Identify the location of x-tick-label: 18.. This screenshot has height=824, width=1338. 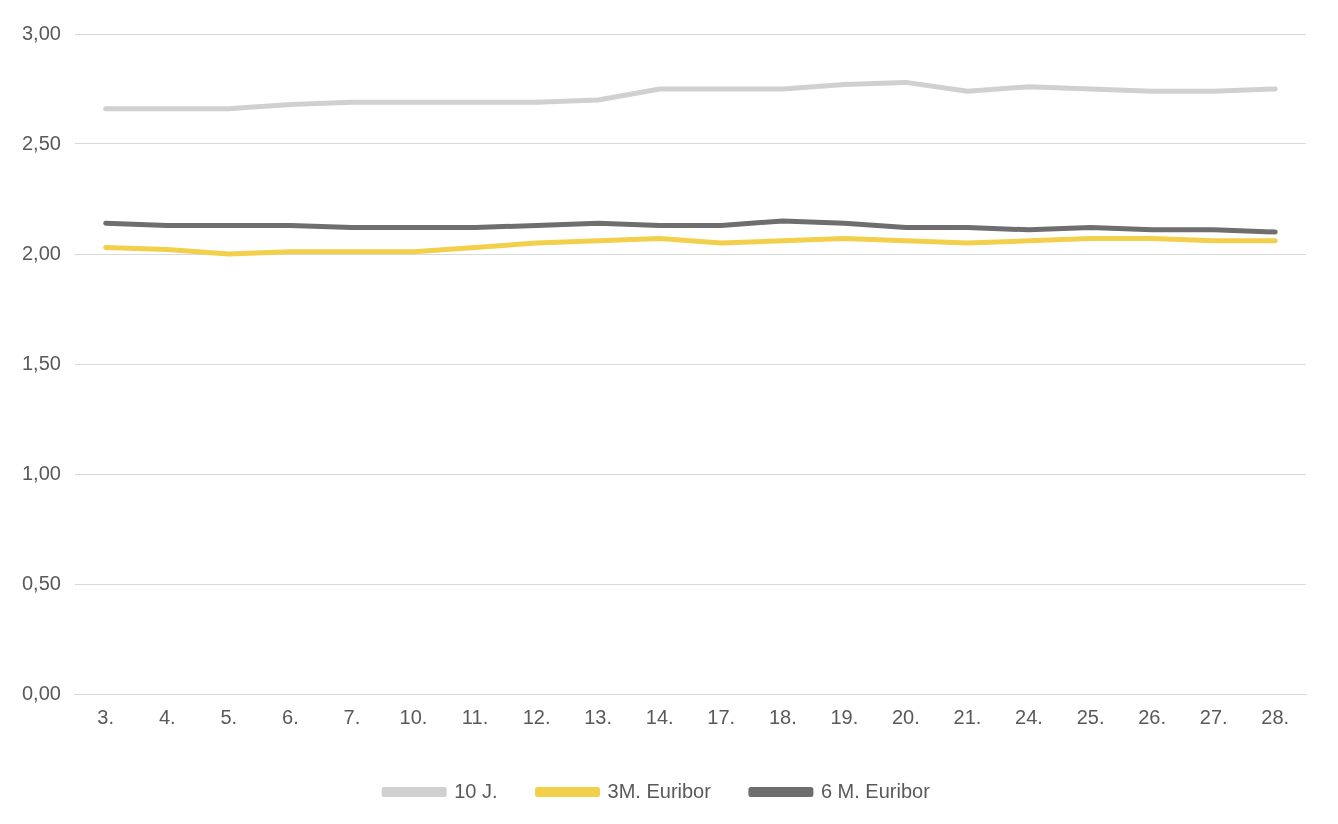
(782, 716).